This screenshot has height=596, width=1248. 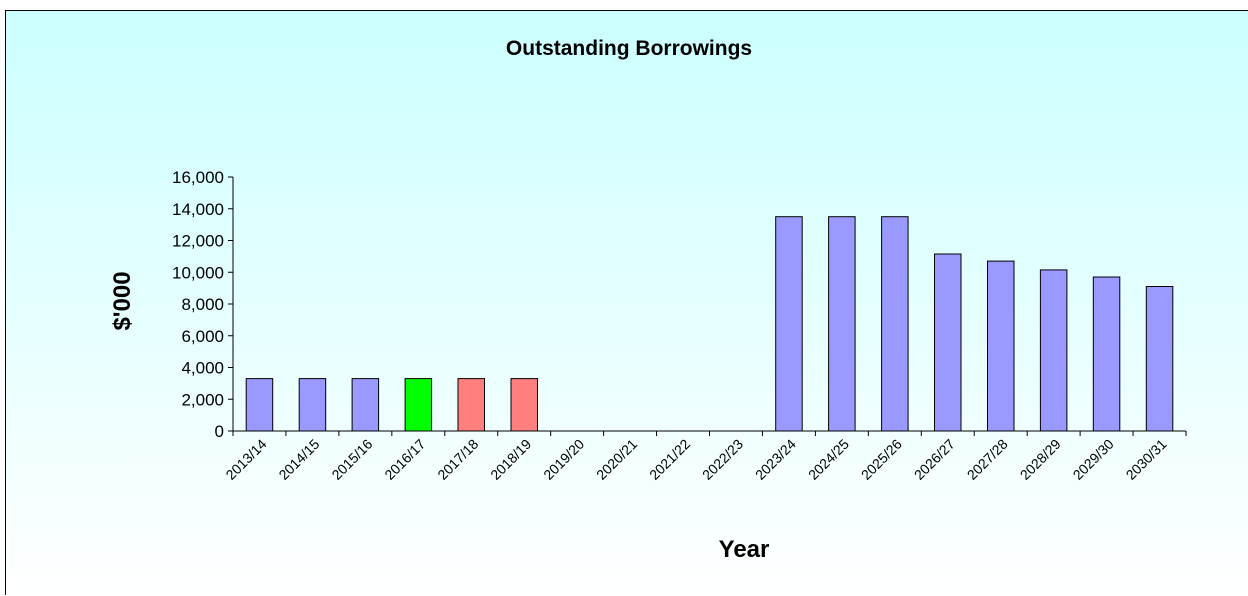 What do you see at coordinates (198, 241) in the screenshot?
I see `y-tick-label: 12,000` at bounding box center [198, 241].